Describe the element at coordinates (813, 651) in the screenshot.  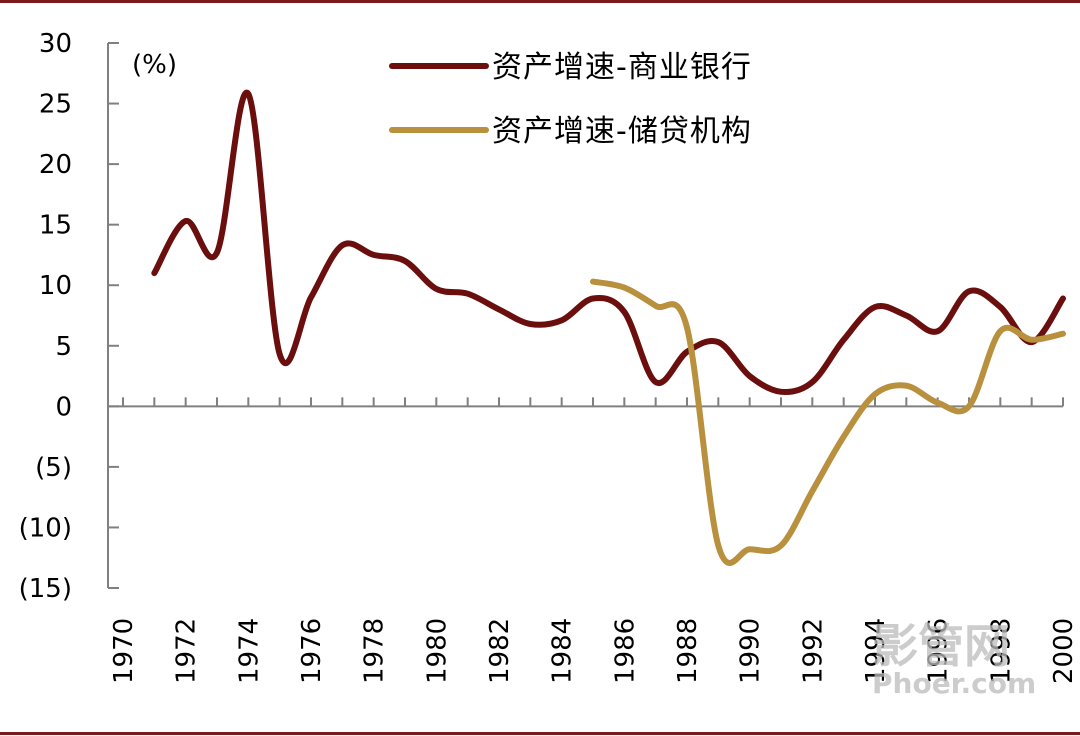
I see `x-tick-label: 1992` at that location.